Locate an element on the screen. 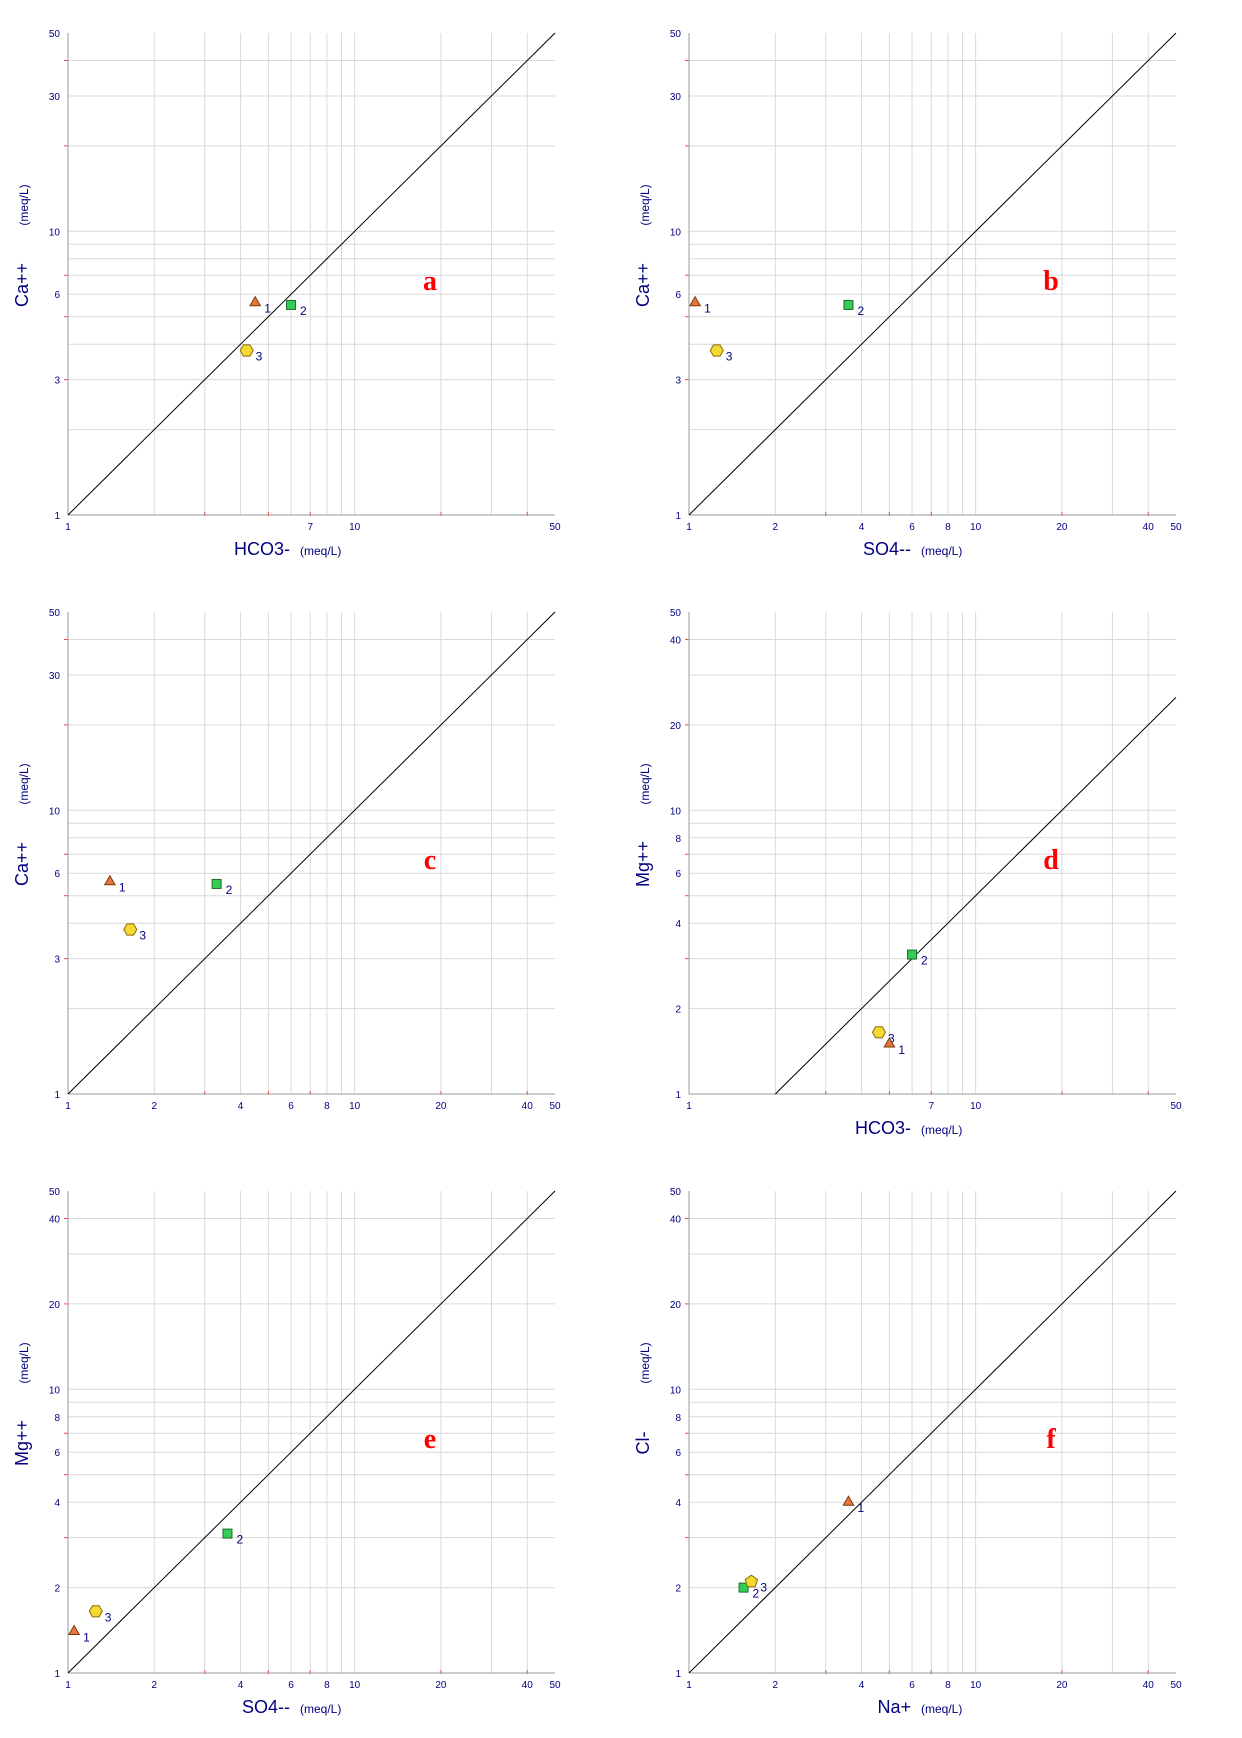 This screenshot has height=1738, width=1242. panel-label: c is located at coordinates (430, 860).